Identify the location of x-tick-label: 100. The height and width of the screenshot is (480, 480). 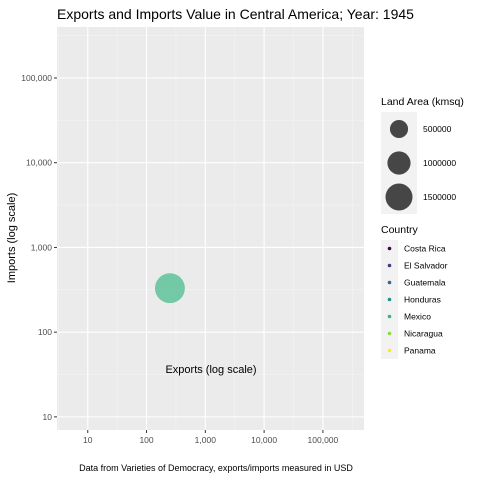
(146, 440).